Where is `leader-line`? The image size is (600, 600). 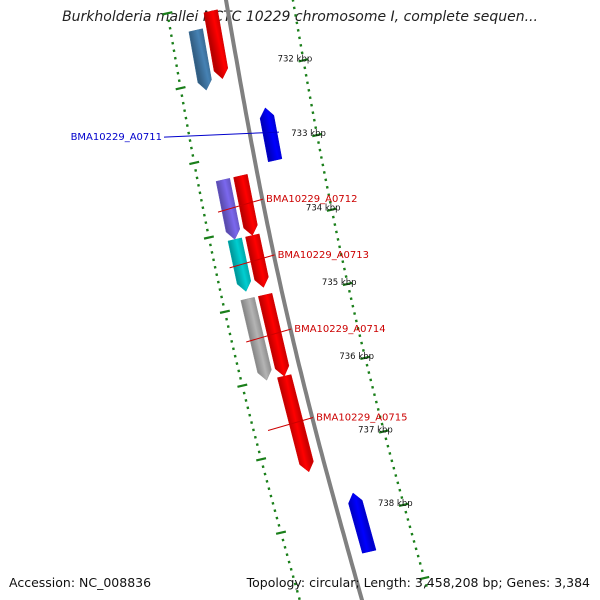
leader-line is located at coordinates (240, 205).